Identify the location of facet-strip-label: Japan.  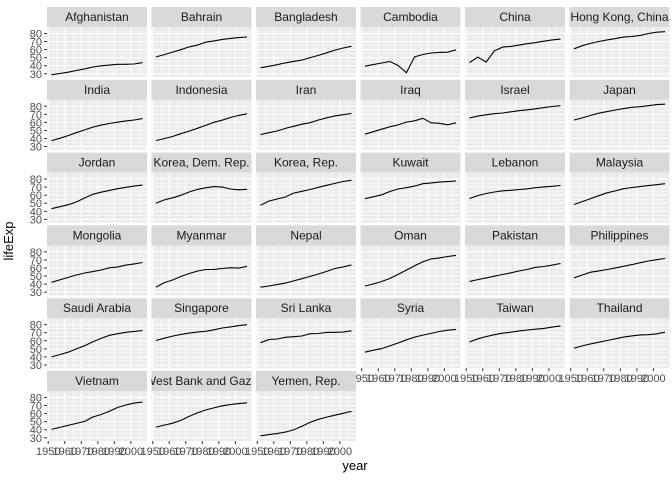
(619, 90).